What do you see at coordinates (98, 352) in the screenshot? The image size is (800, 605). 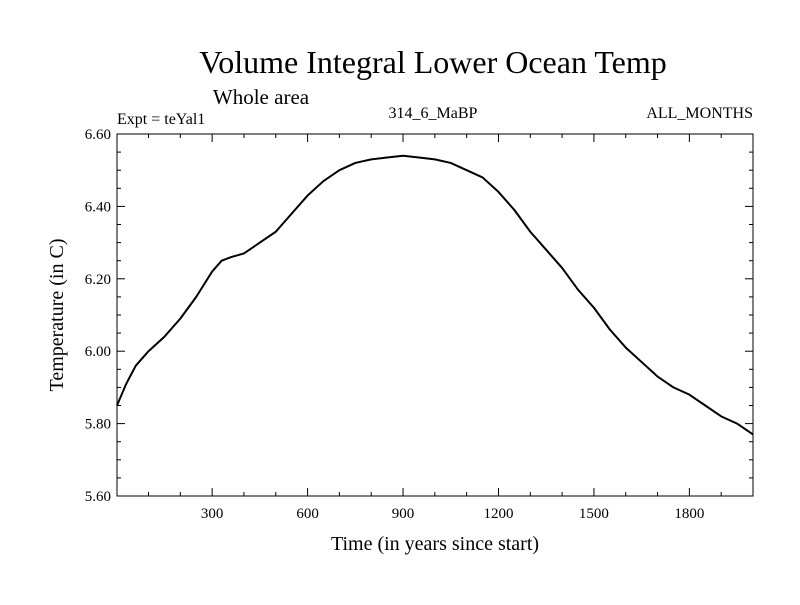 I see `y-tick-label: 6.00` at bounding box center [98, 352].